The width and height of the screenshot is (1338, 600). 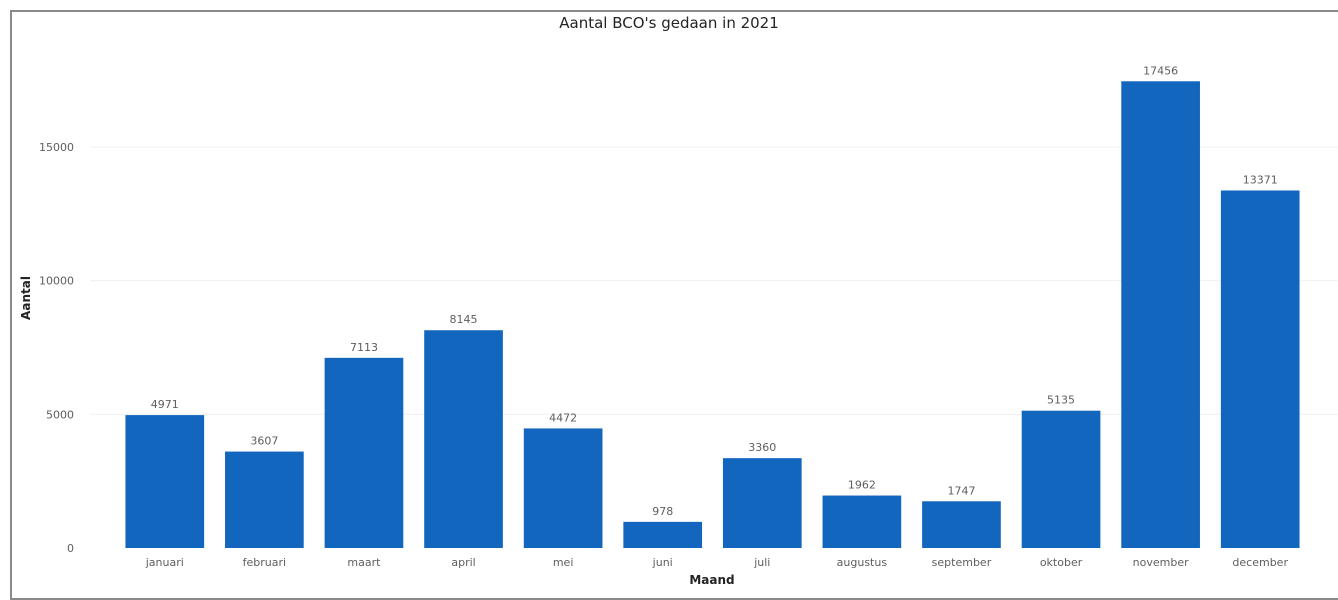 What do you see at coordinates (563, 562) in the screenshot?
I see `x-tick-label-mei: mei` at bounding box center [563, 562].